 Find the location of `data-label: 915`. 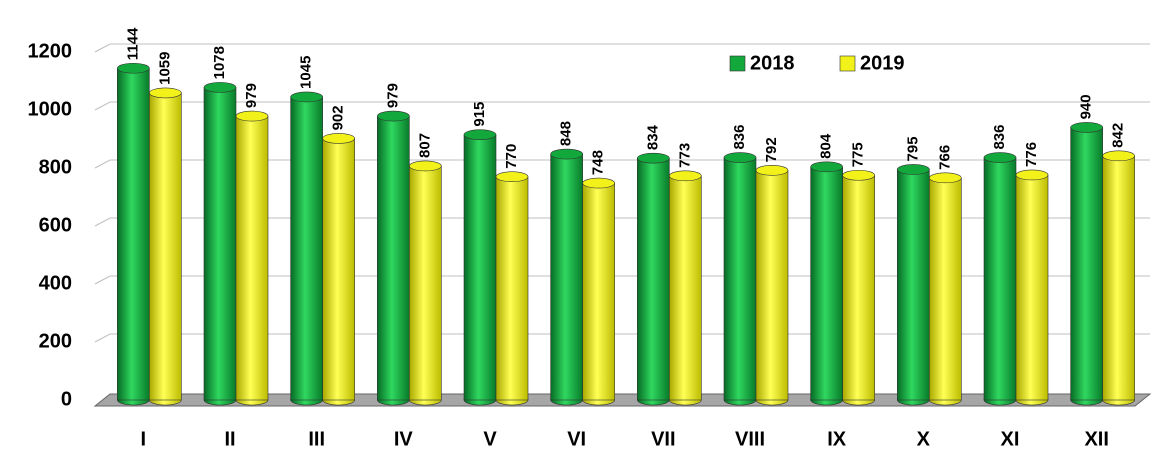

data-label: 915 is located at coordinates (479, 114).